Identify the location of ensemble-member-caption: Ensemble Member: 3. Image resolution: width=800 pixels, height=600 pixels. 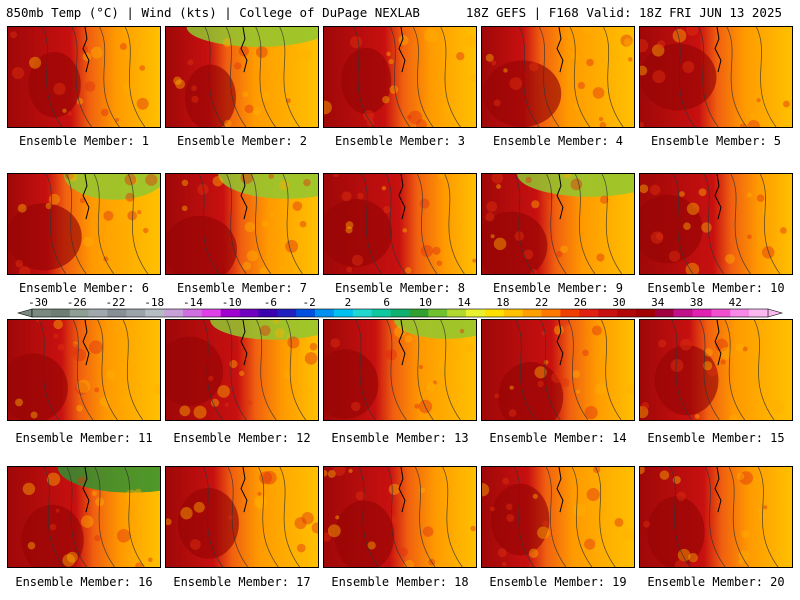
(400, 141).